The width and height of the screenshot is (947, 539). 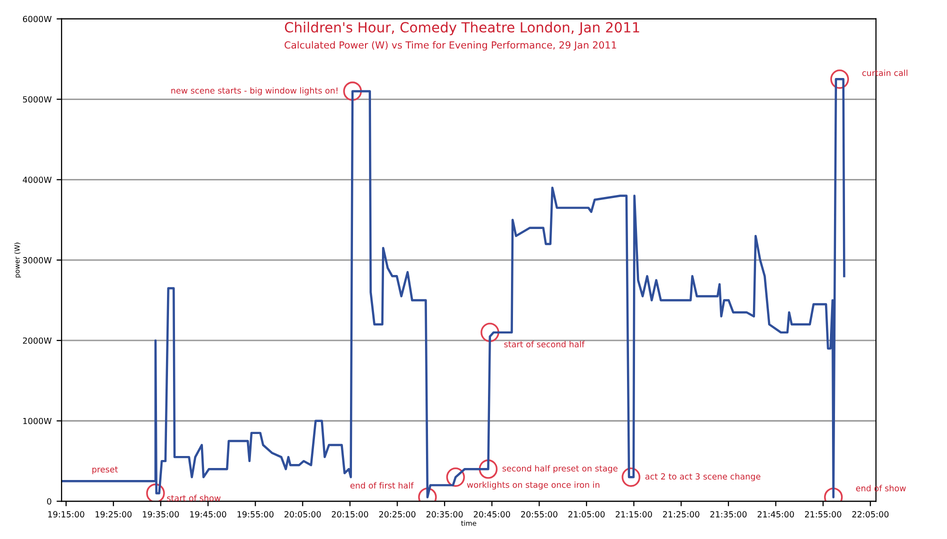 What do you see at coordinates (823, 514) in the screenshot?
I see `x-tick-label: 21:55:00` at bounding box center [823, 514].